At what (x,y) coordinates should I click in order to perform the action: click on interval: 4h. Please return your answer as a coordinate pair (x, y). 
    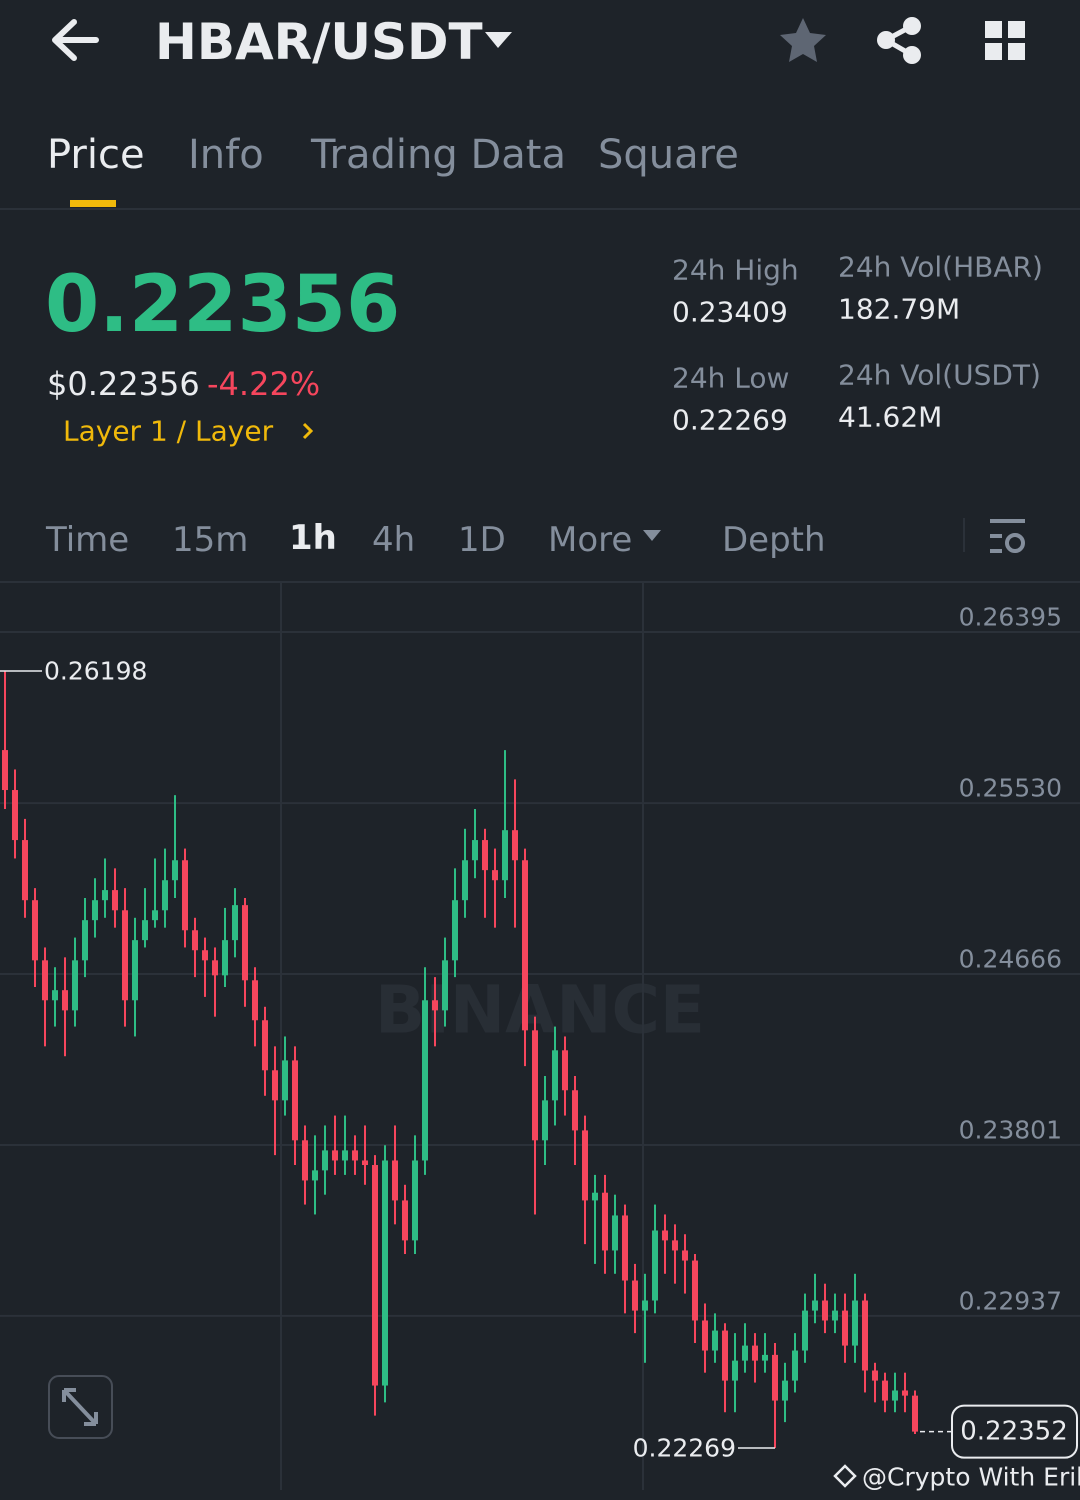
    Looking at the image, I should click on (393, 540).